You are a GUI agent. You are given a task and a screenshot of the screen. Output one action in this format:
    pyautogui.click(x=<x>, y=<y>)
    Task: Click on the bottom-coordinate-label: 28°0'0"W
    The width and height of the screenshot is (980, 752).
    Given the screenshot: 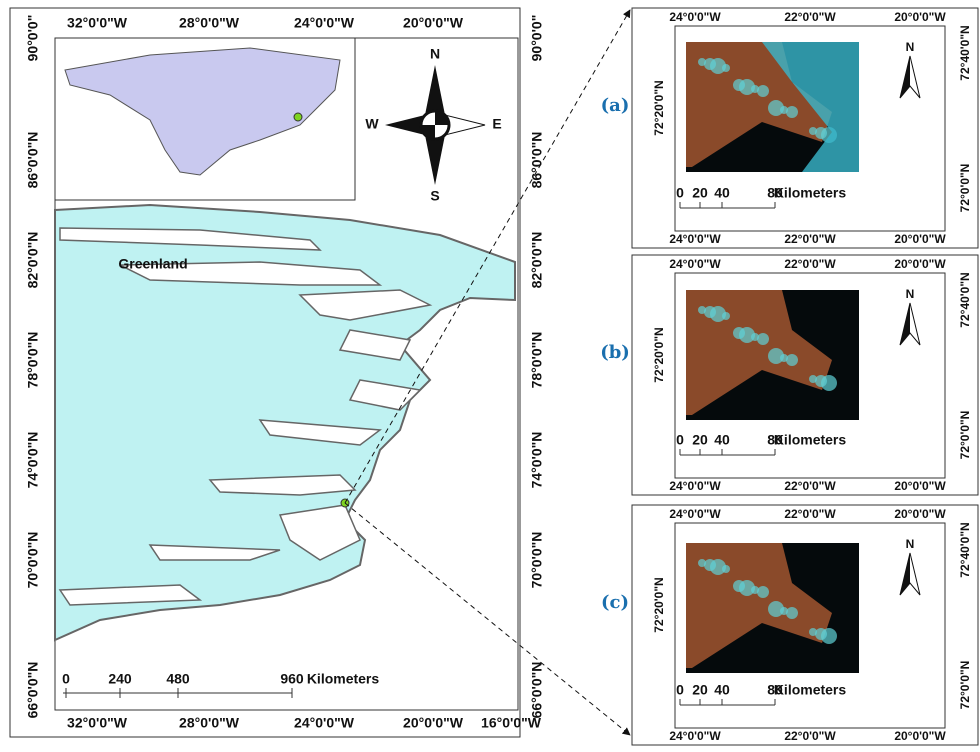 What is the action you would take?
    pyautogui.click(x=209, y=723)
    